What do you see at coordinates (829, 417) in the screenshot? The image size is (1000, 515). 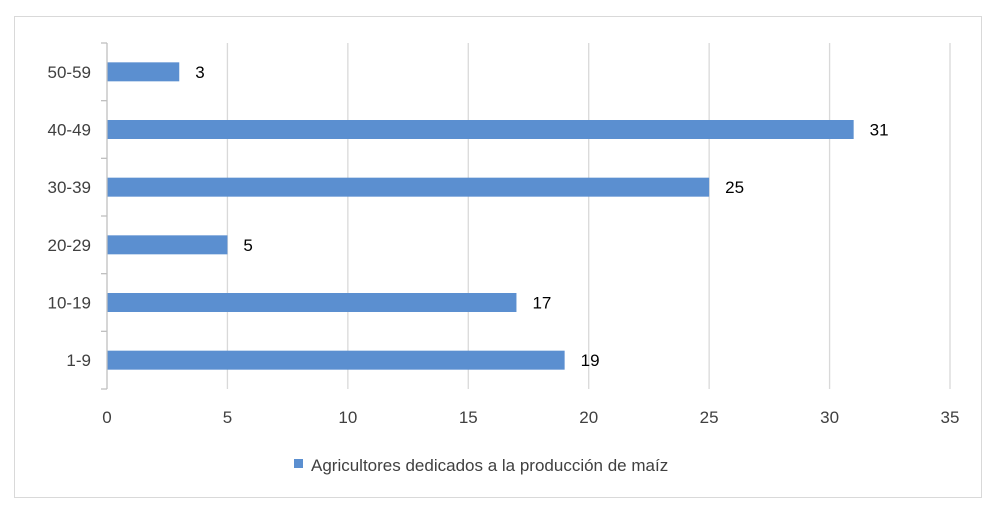 I see `x-tick-label: 30` at bounding box center [829, 417].